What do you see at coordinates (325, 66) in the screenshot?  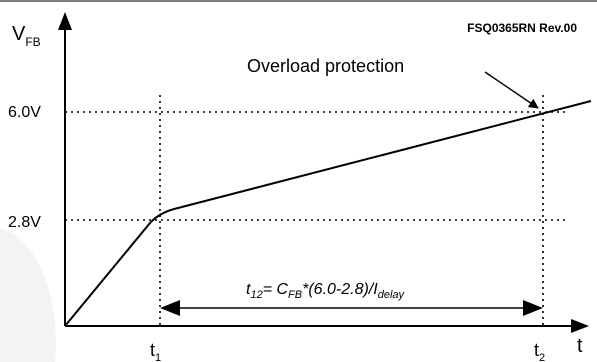 I see `overload-annotation: Overload protection` at bounding box center [325, 66].